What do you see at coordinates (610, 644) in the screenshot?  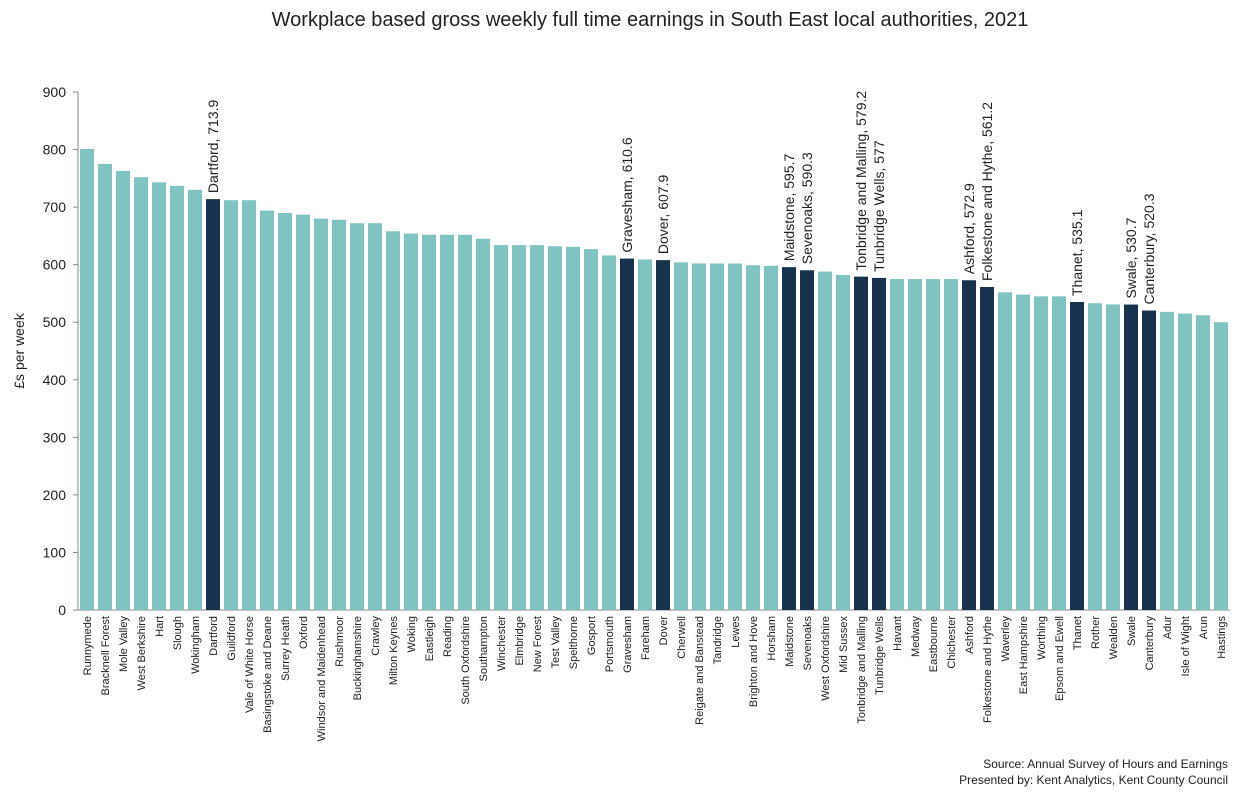 I see `x-tick-label: Portsmouth` at bounding box center [610, 644].